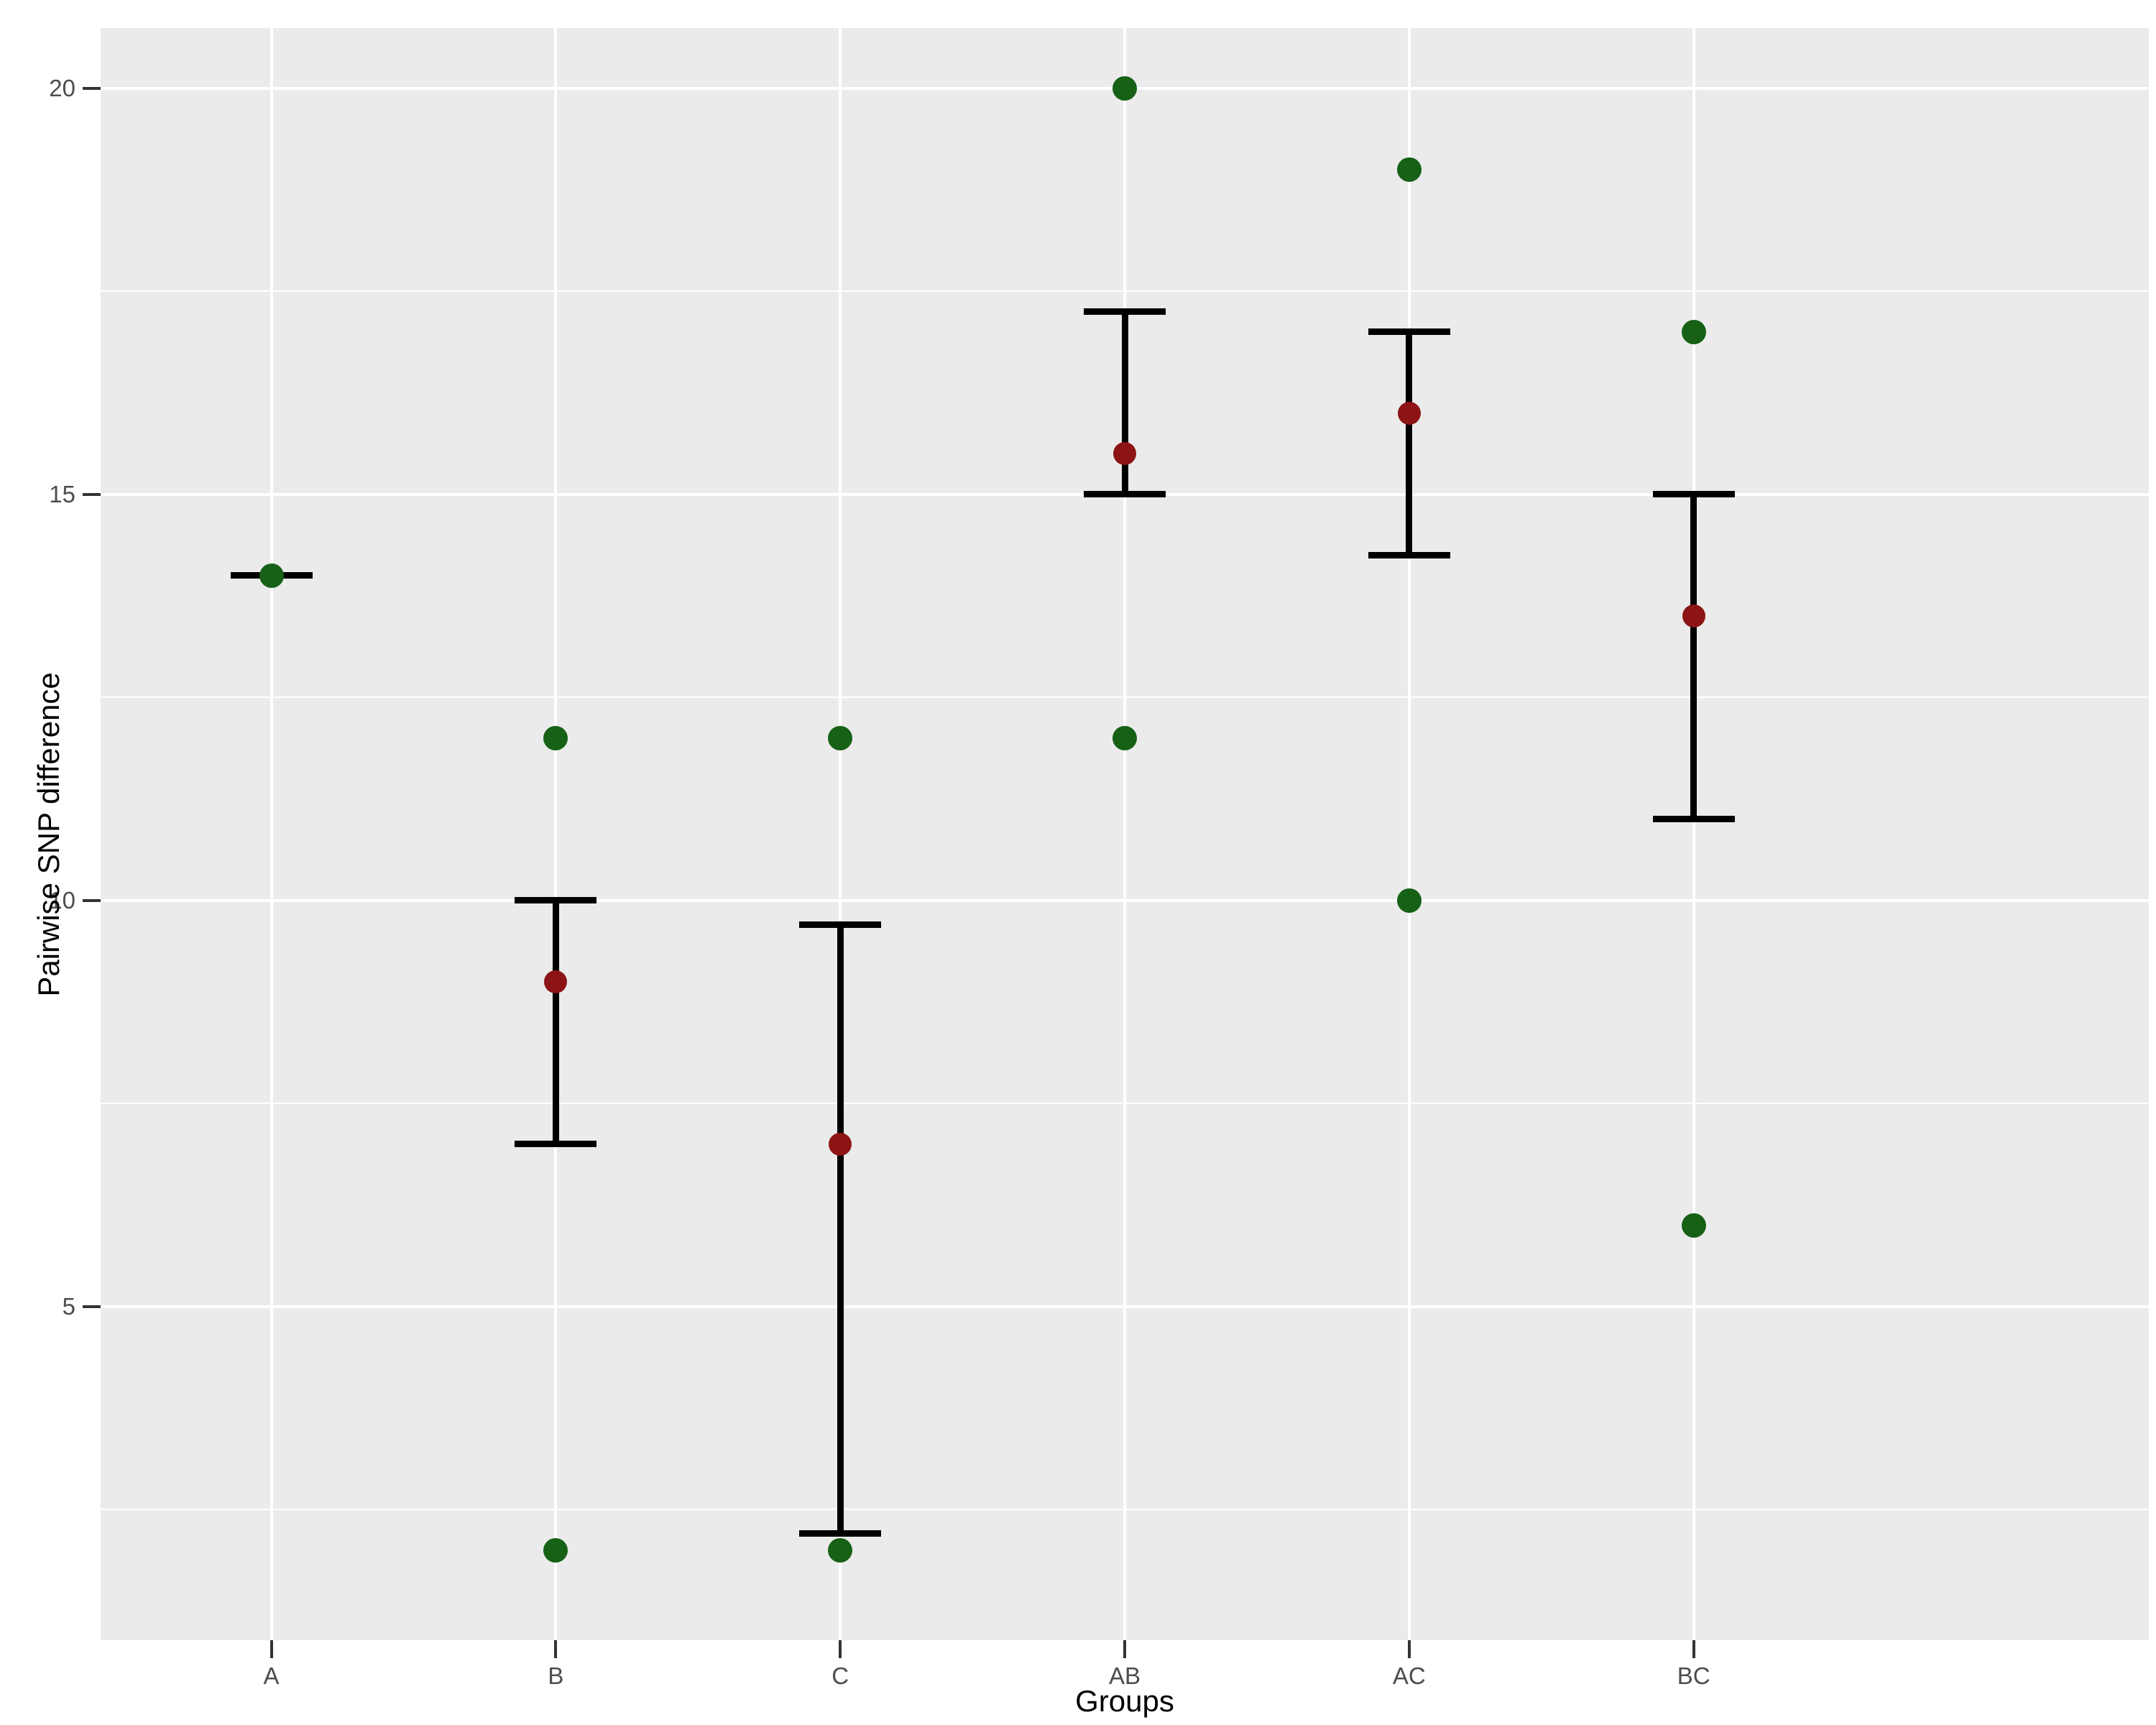 Image resolution: width=2156 pixels, height=1725 pixels. I want to click on x-tick-label: AB, so click(1124, 1675).